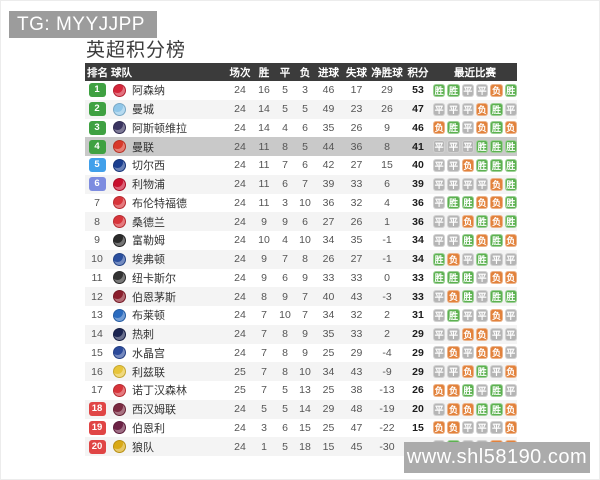 This screenshot has width=600, height=480. What do you see at coordinates (418, 240) in the screenshot?
I see `stat-points: 34` at bounding box center [418, 240].